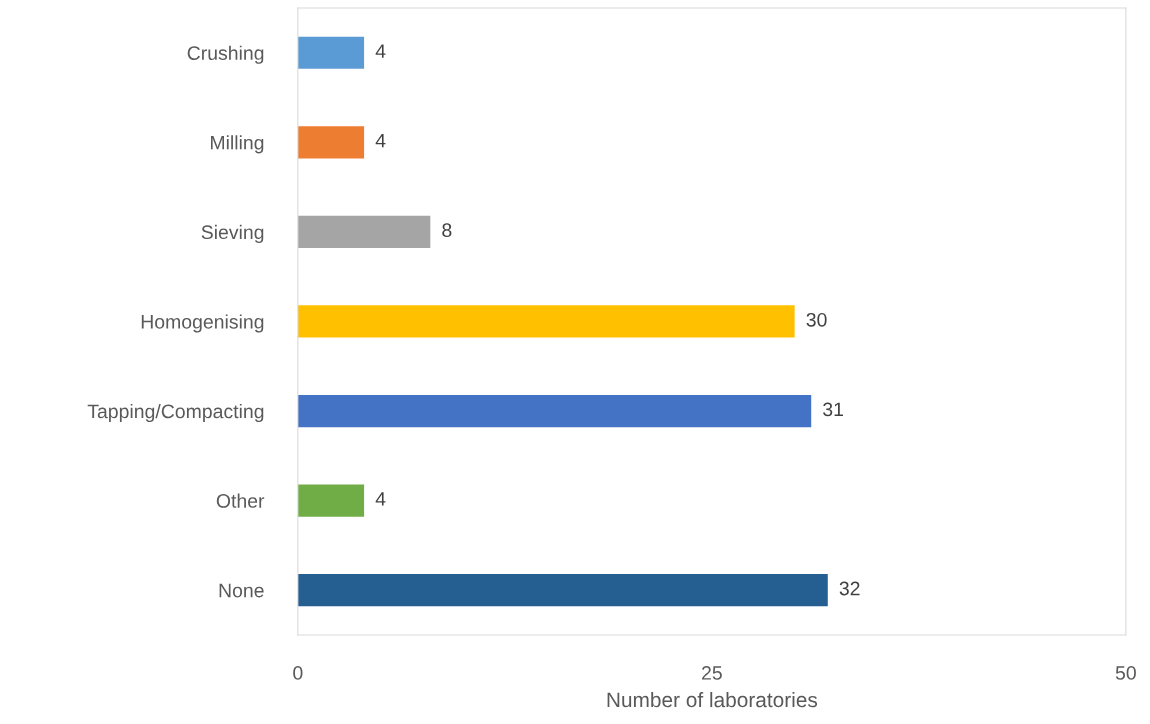  Describe the element at coordinates (816, 319) in the screenshot. I see `data-label: 30` at that location.